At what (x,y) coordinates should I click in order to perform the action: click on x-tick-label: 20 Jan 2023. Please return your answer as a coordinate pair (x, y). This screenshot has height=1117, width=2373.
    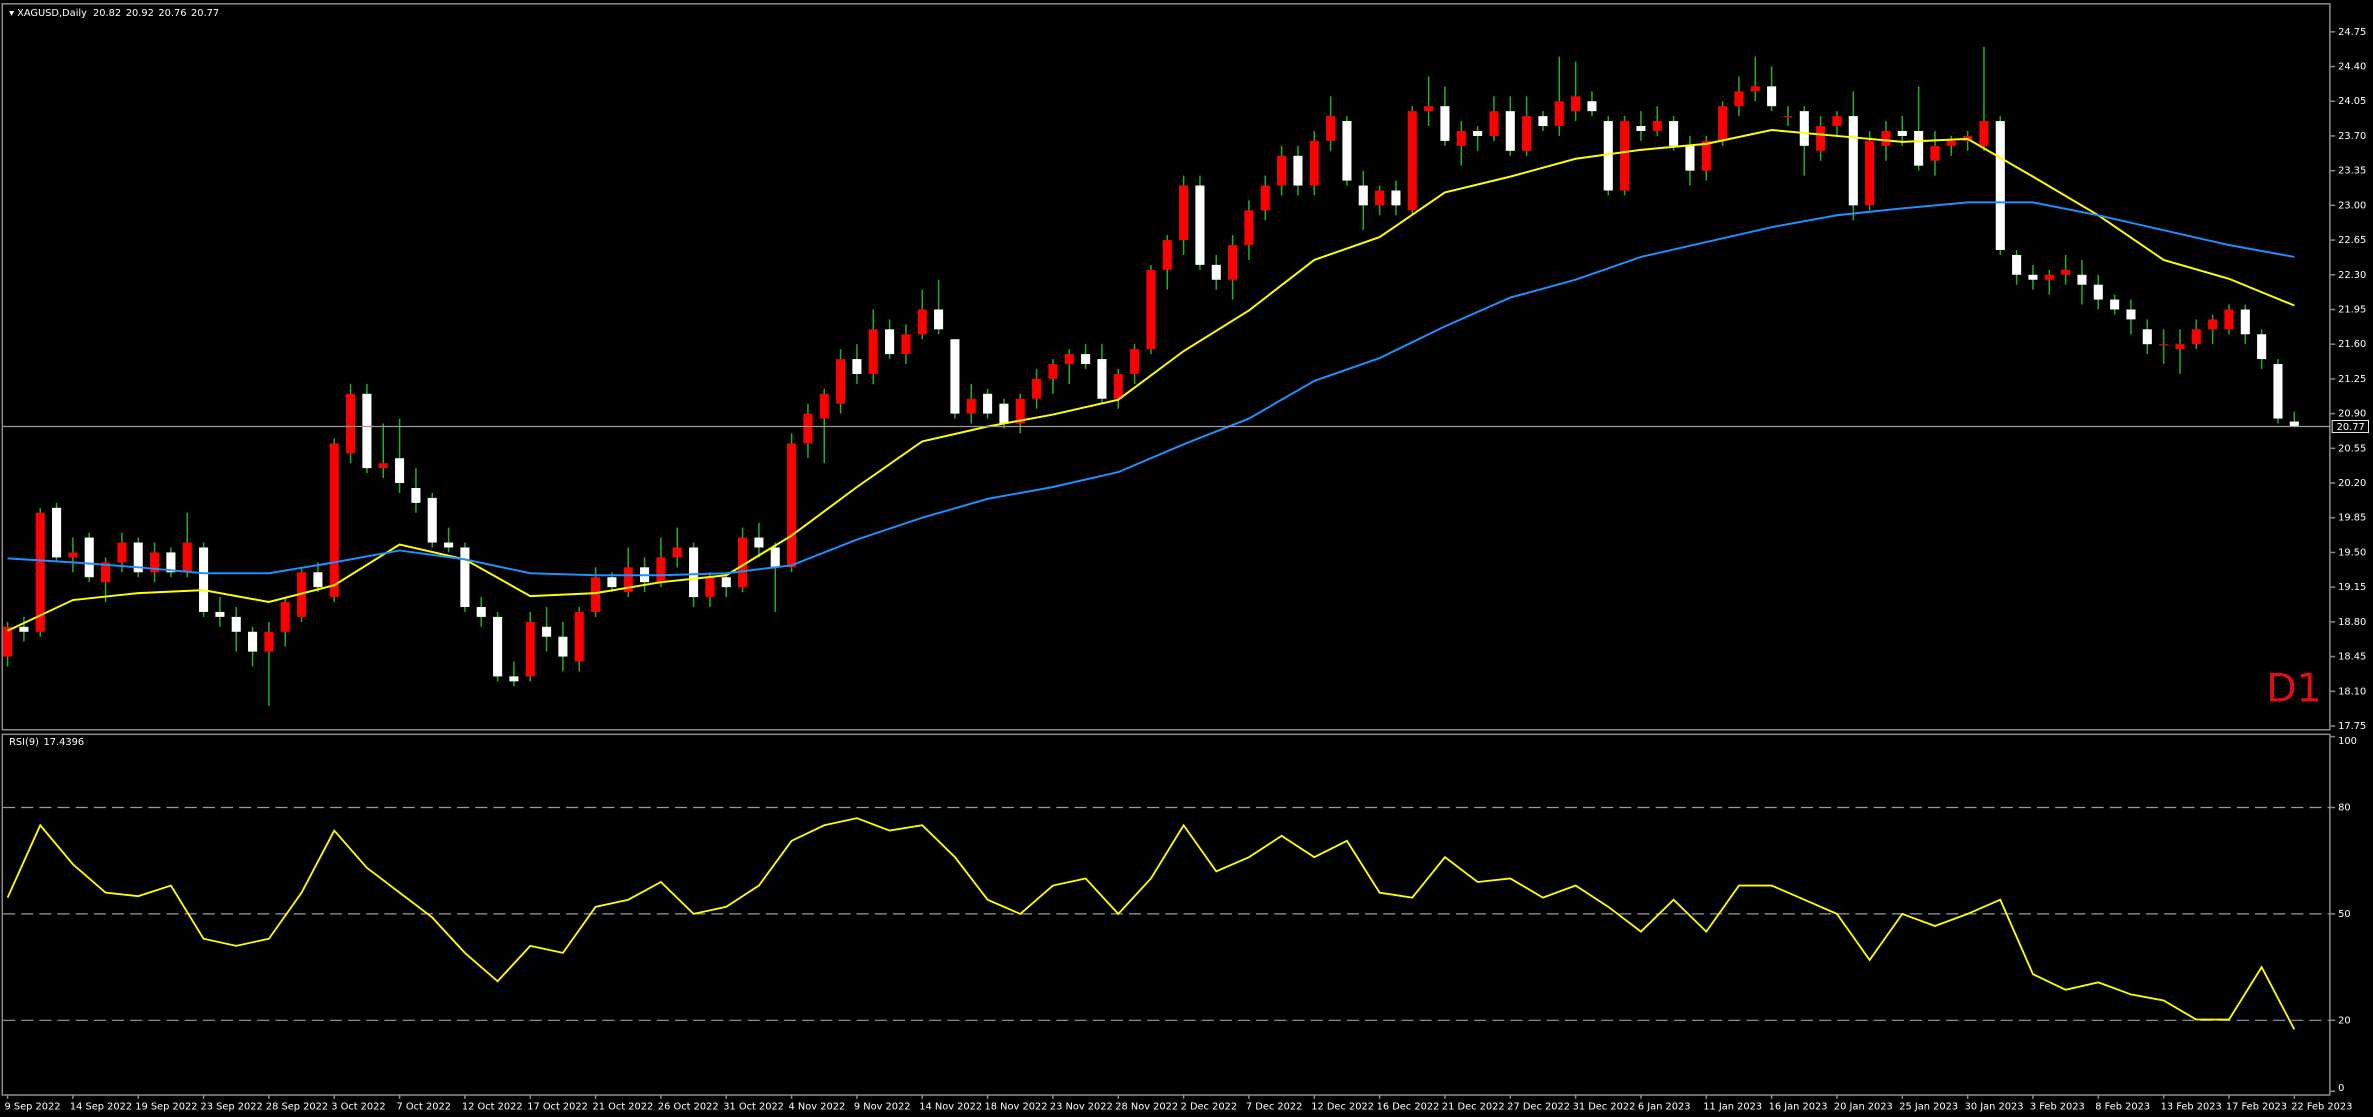
    Looking at the image, I should click on (1863, 1106).